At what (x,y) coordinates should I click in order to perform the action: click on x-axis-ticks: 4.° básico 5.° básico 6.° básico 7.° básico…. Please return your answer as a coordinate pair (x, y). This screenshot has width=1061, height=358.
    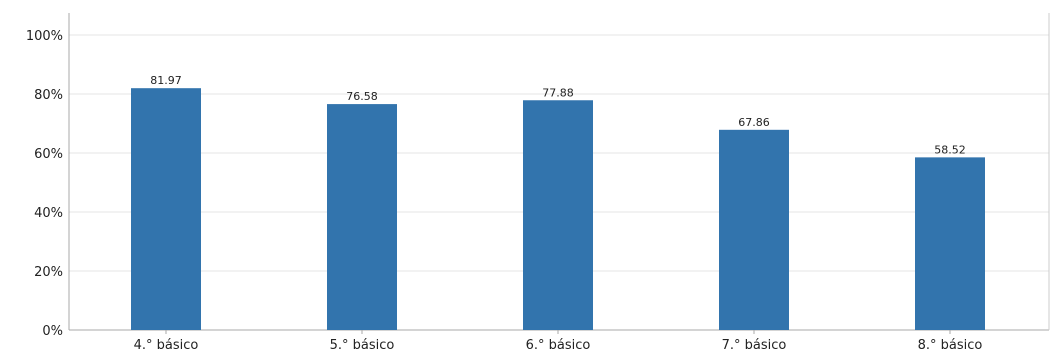
    Looking at the image, I should click on (558, 341).